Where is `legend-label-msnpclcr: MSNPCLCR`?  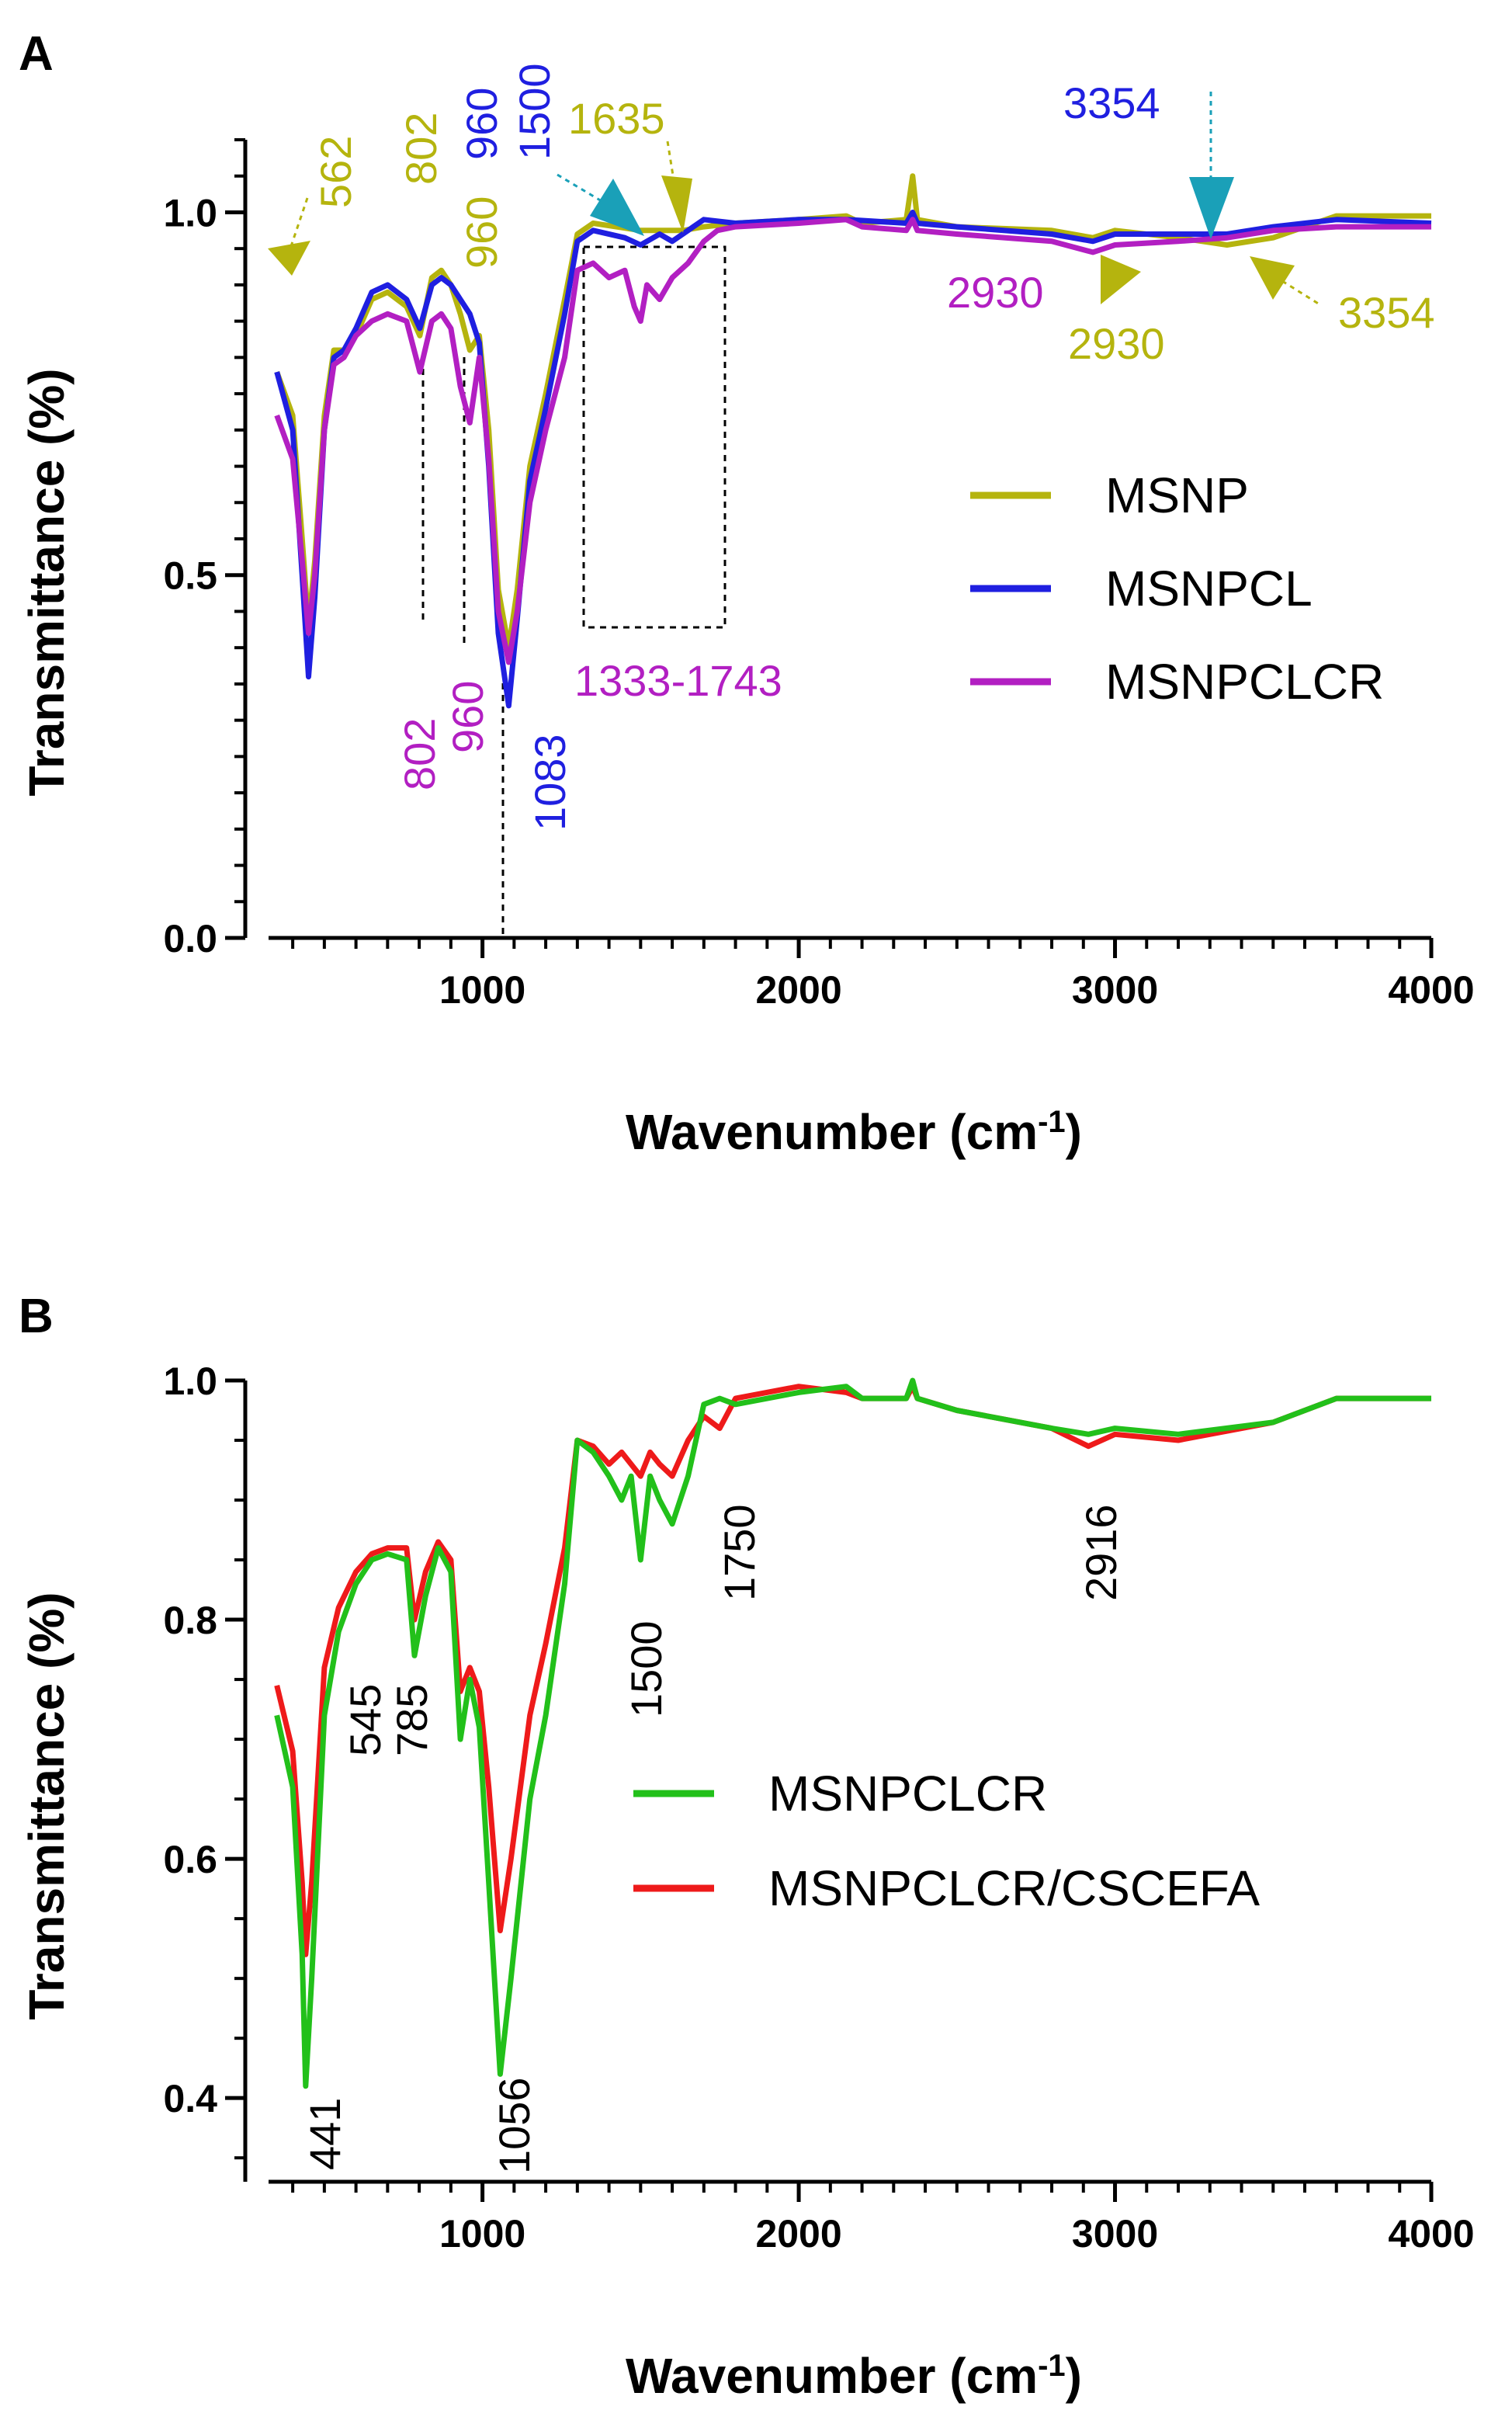
legend-label-msnpclcr: MSNPCLCR is located at coordinates (1244, 682).